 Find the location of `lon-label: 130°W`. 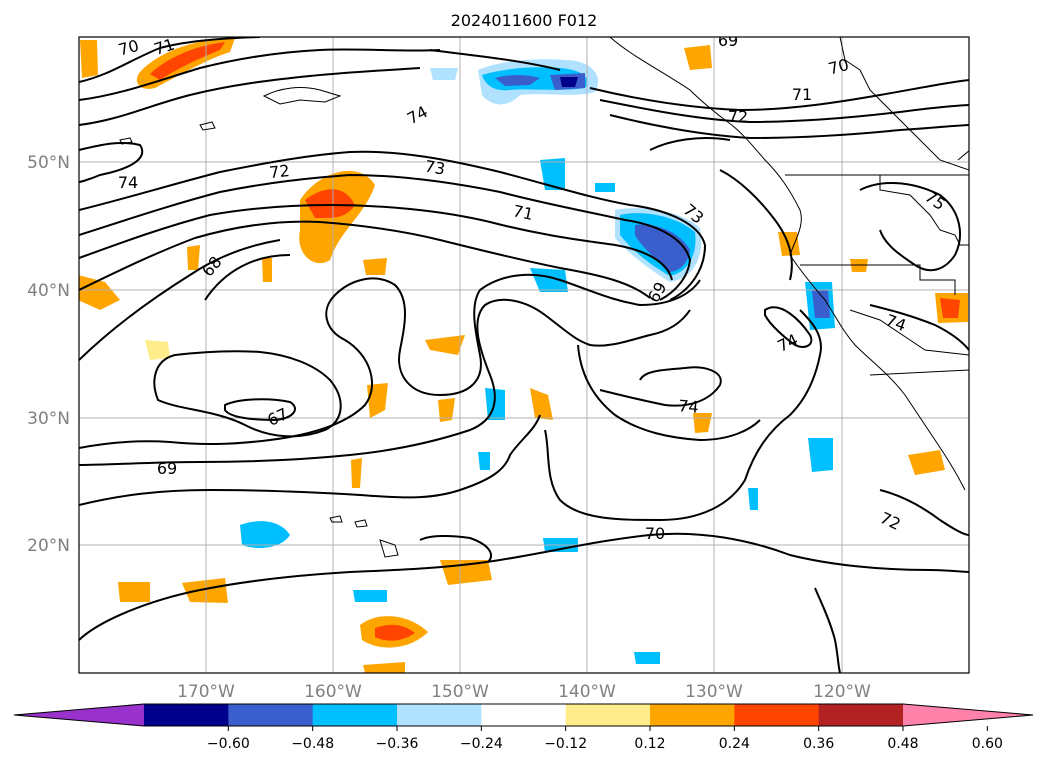

lon-label: 130°W is located at coordinates (714, 692).